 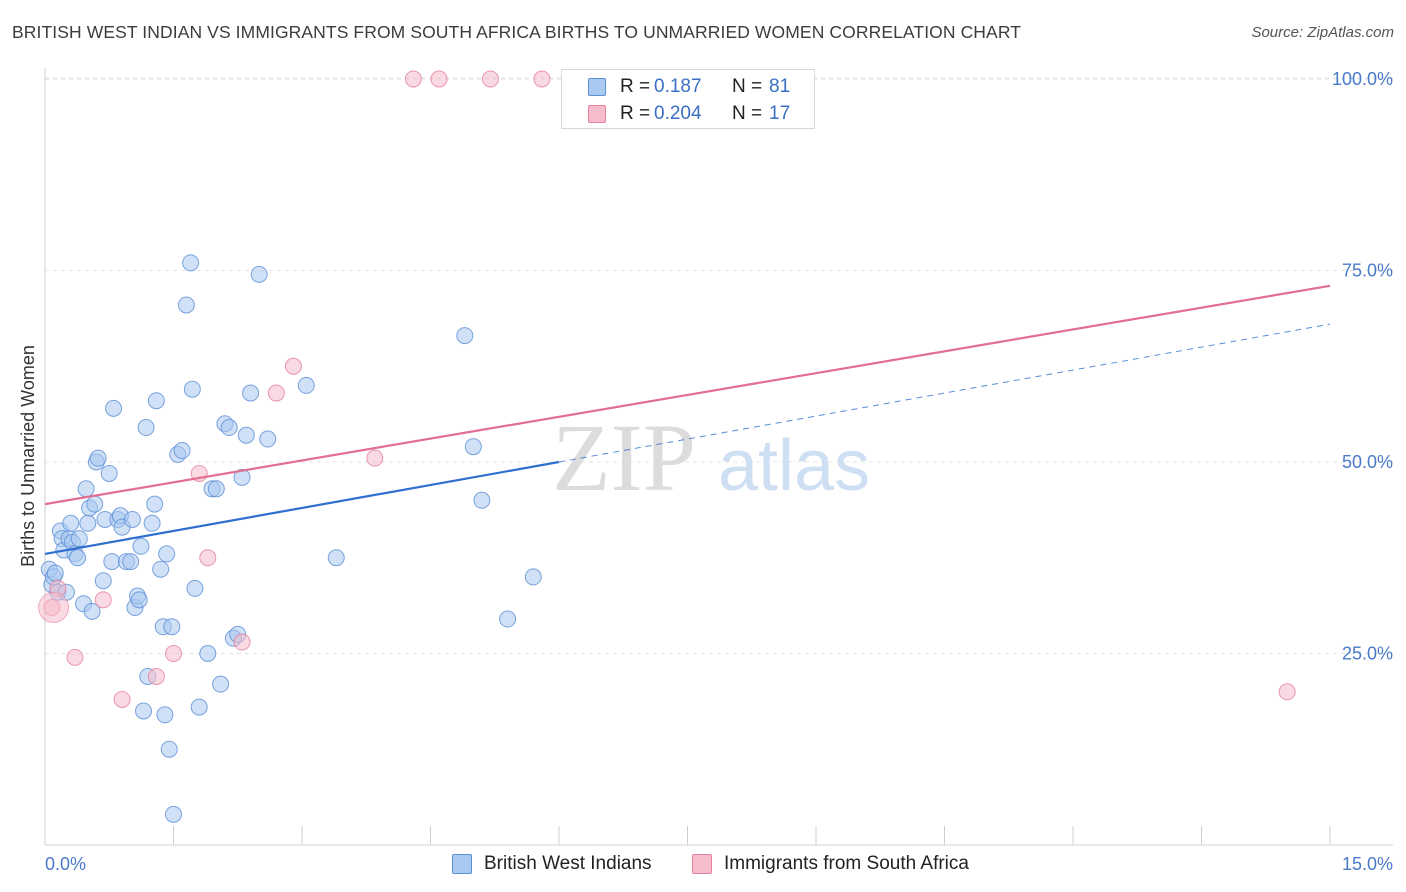 What do you see at coordinates (1367, 654) in the screenshot?
I see `y-tick-label: 25.0%` at bounding box center [1367, 654].